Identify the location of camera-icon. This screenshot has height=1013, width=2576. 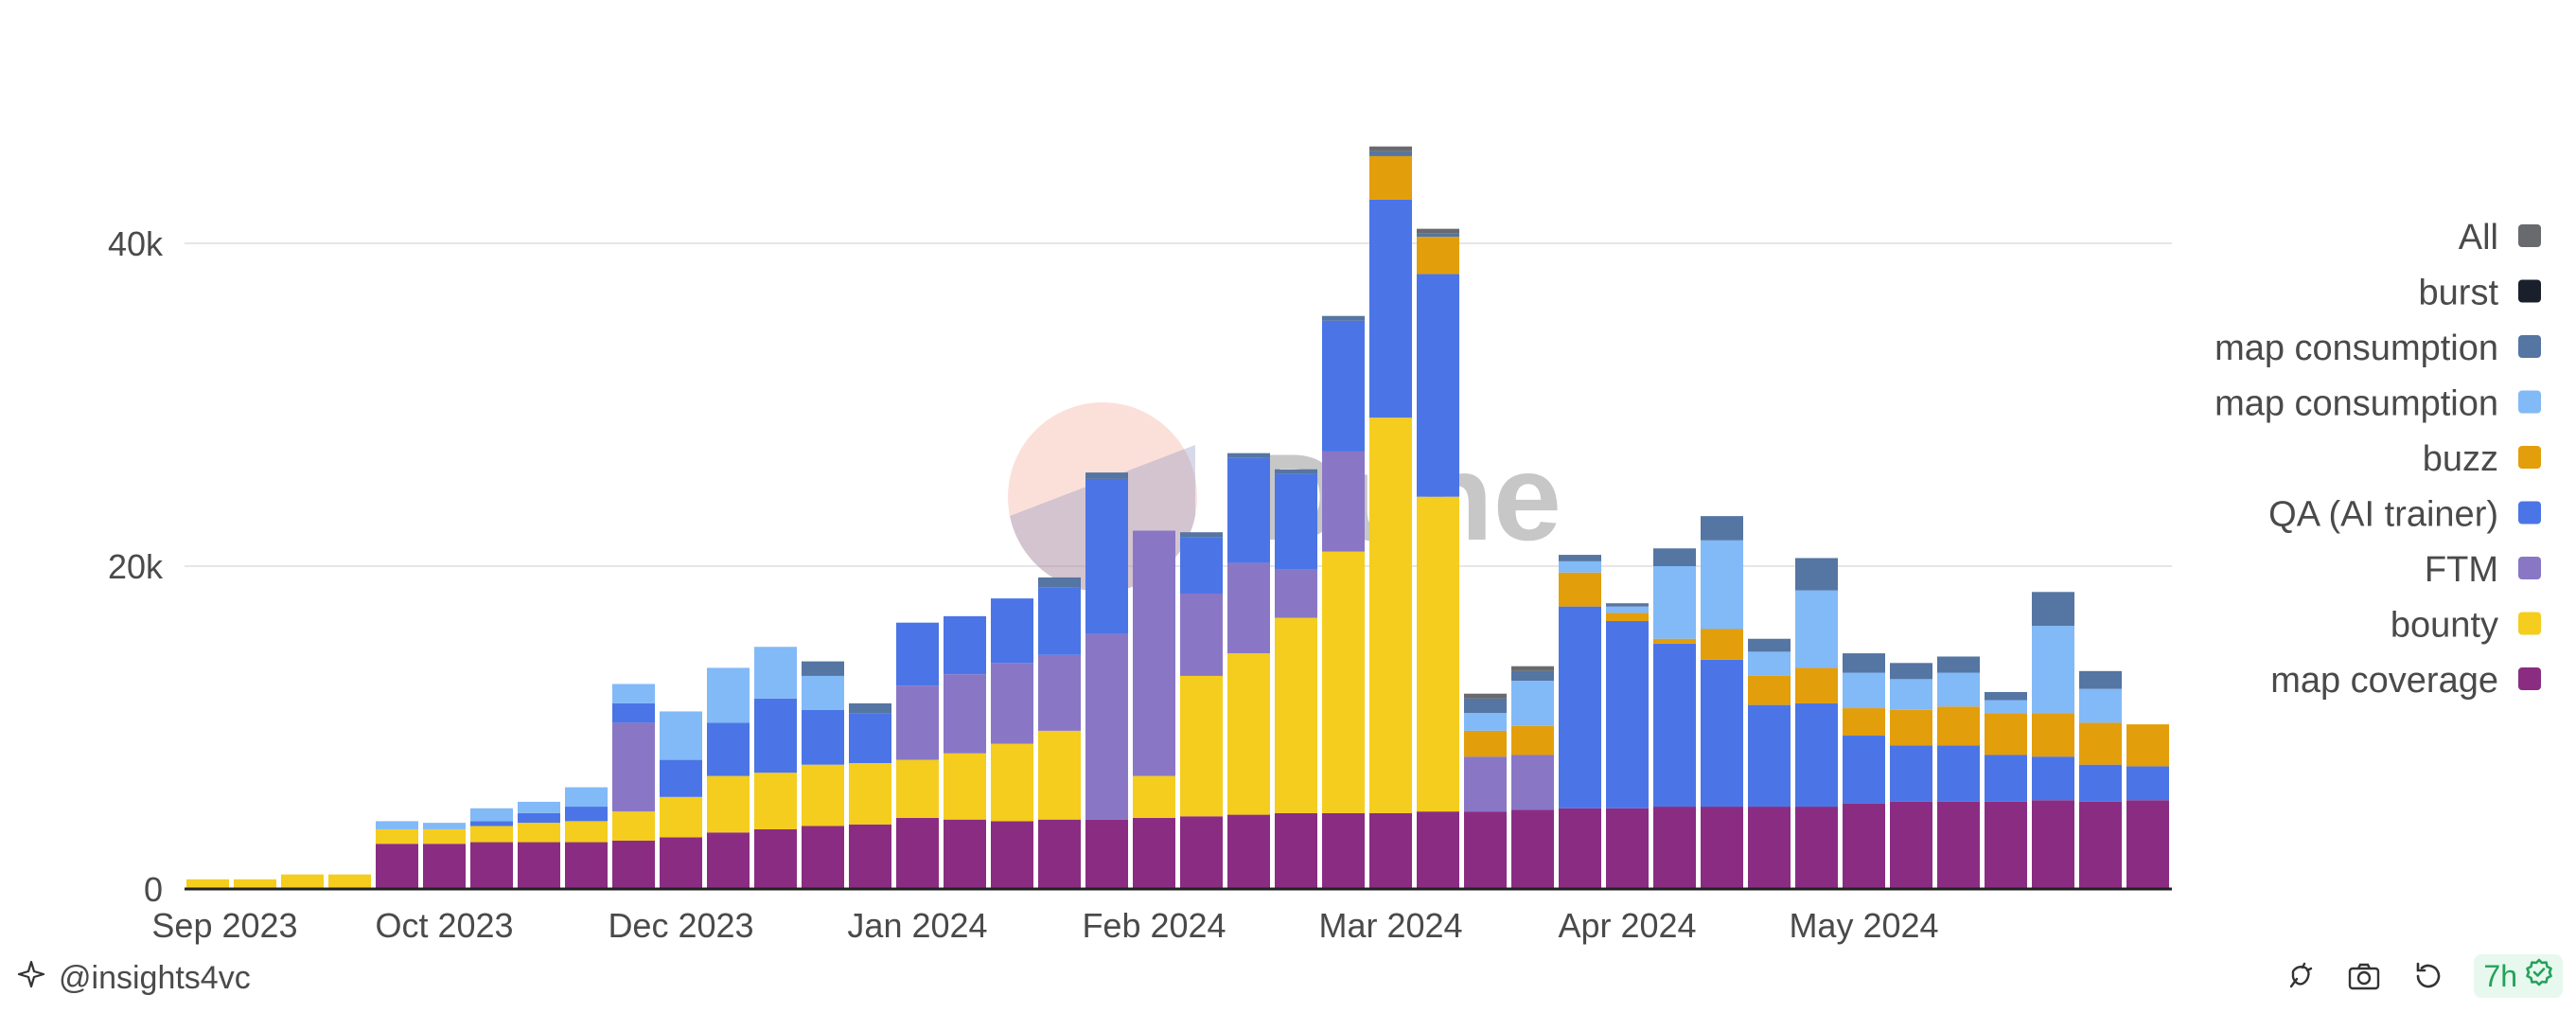
(2364, 976).